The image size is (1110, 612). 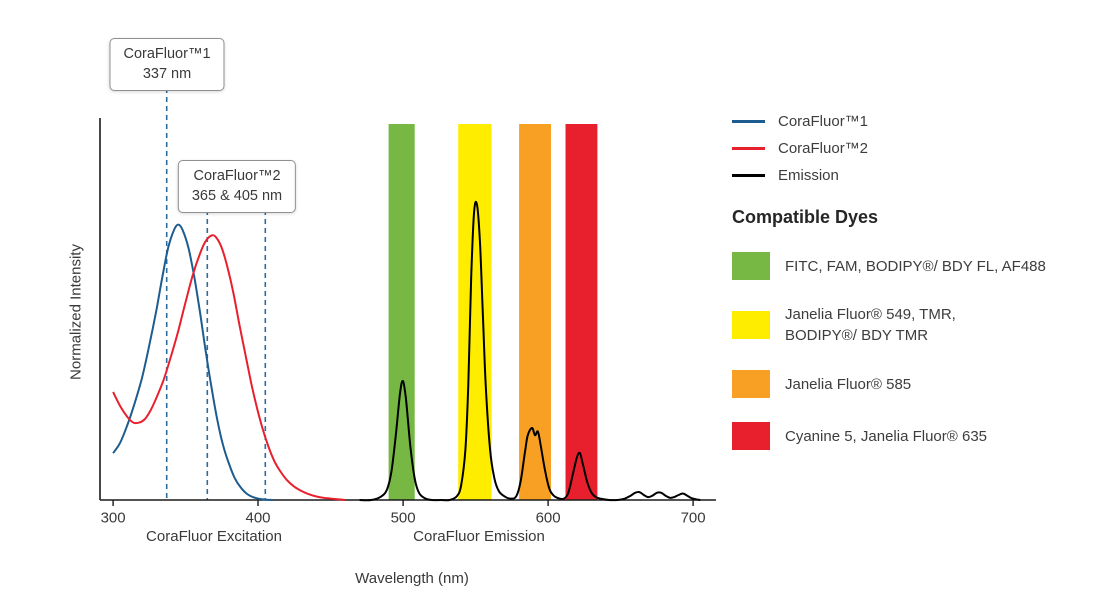 I want to click on dye-row-green: FITC, FAM, BODIPY®/ BDY FL, AF488, so click(x=918, y=266).